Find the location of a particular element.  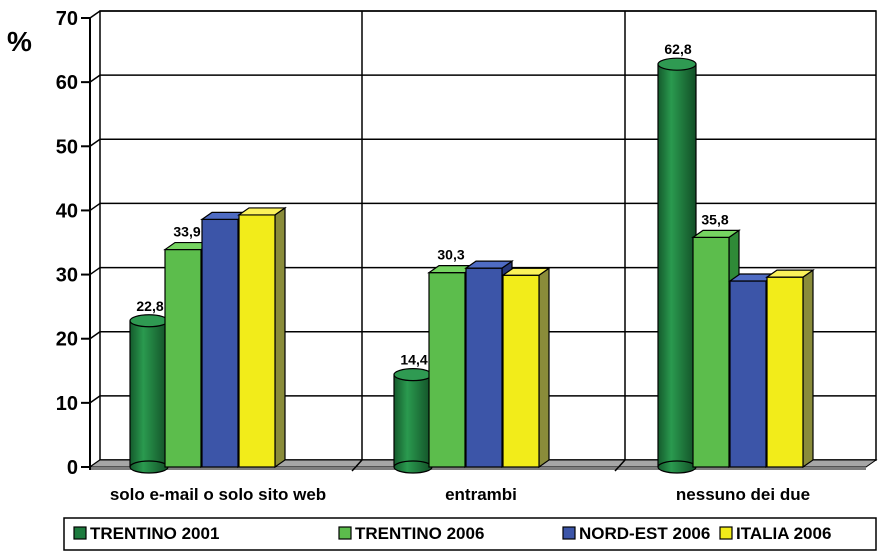

legend-item: ITALIA 2006 is located at coordinates (775, 533).